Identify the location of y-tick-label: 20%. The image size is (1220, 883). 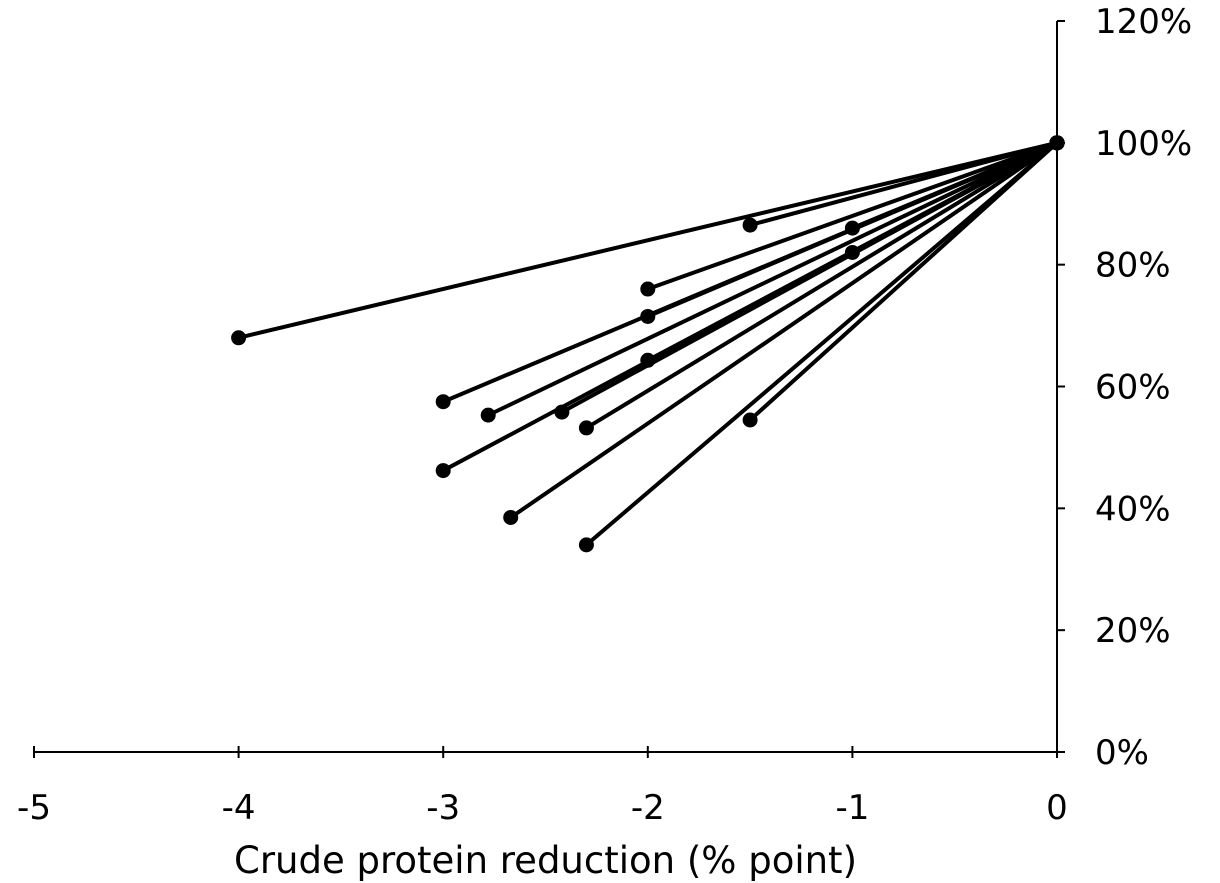
(1133, 631).